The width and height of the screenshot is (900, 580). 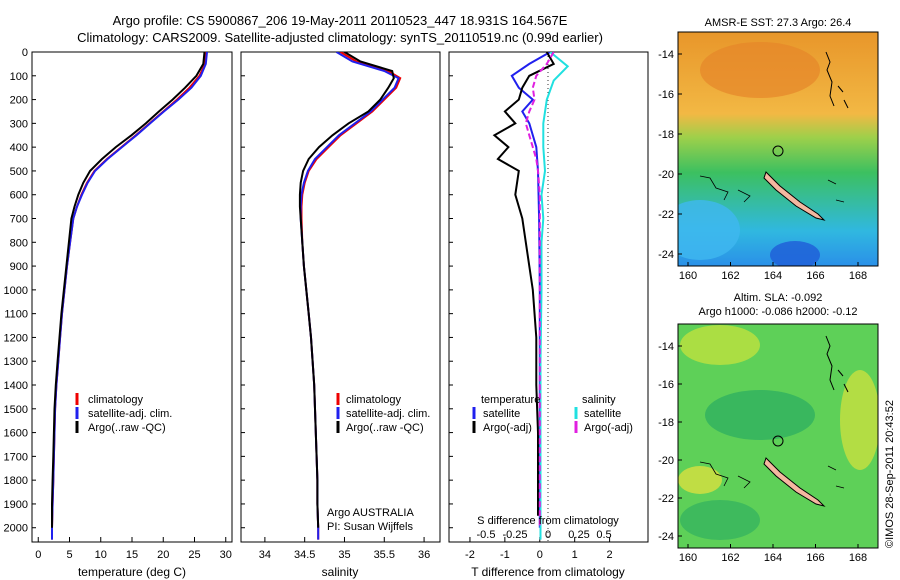 I want to click on lat-tick-label: -20, so click(x=666, y=175).